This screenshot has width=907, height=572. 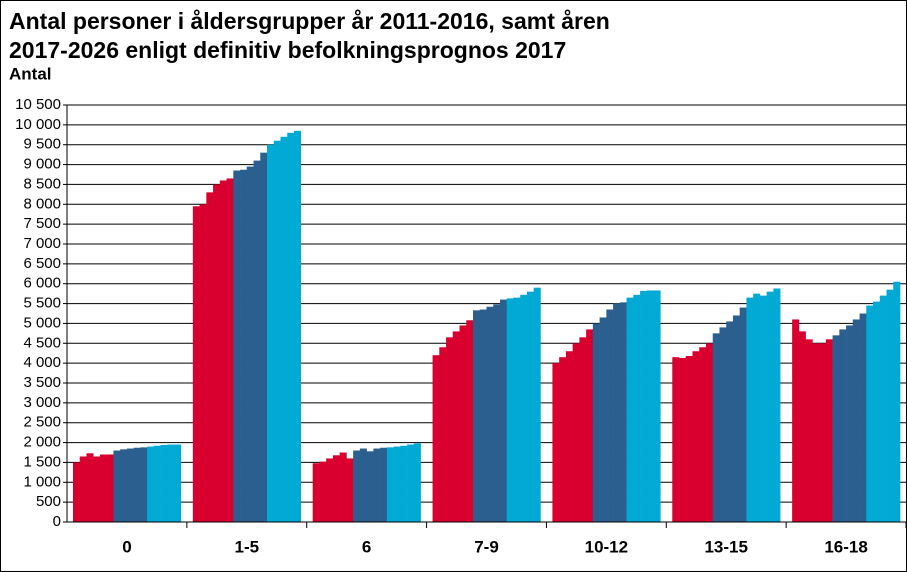 What do you see at coordinates (42, 203) in the screenshot?
I see `y-tick-label: 8 000` at bounding box center [42, 203].